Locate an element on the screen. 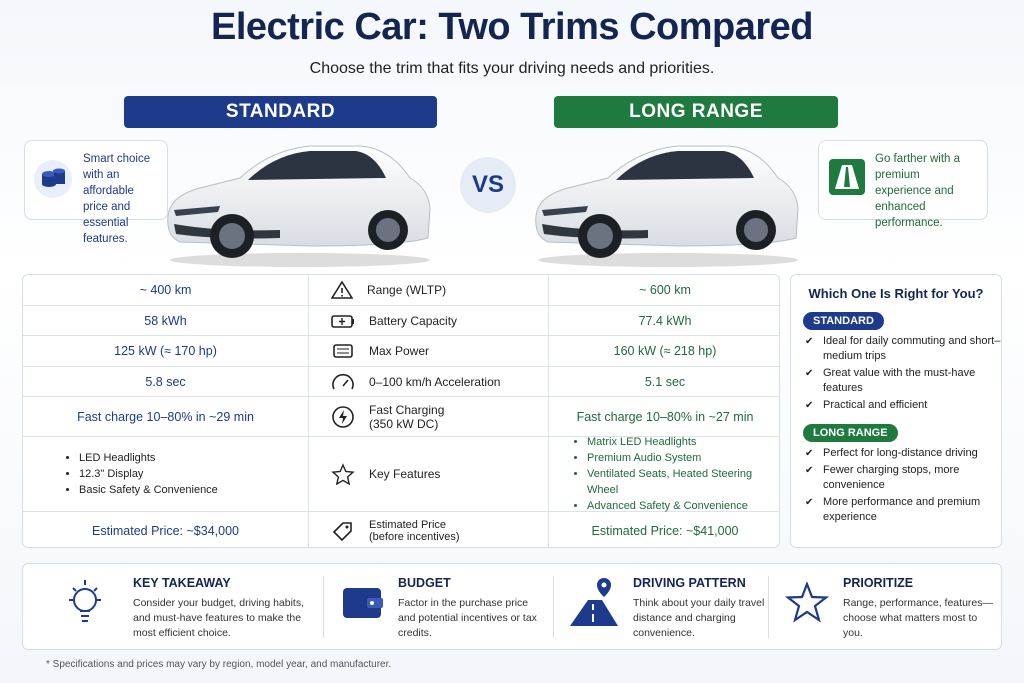 The width and height of the screenshot is (1024, 683). check-item: Practical and efficient is located at coordinates (903, 405).